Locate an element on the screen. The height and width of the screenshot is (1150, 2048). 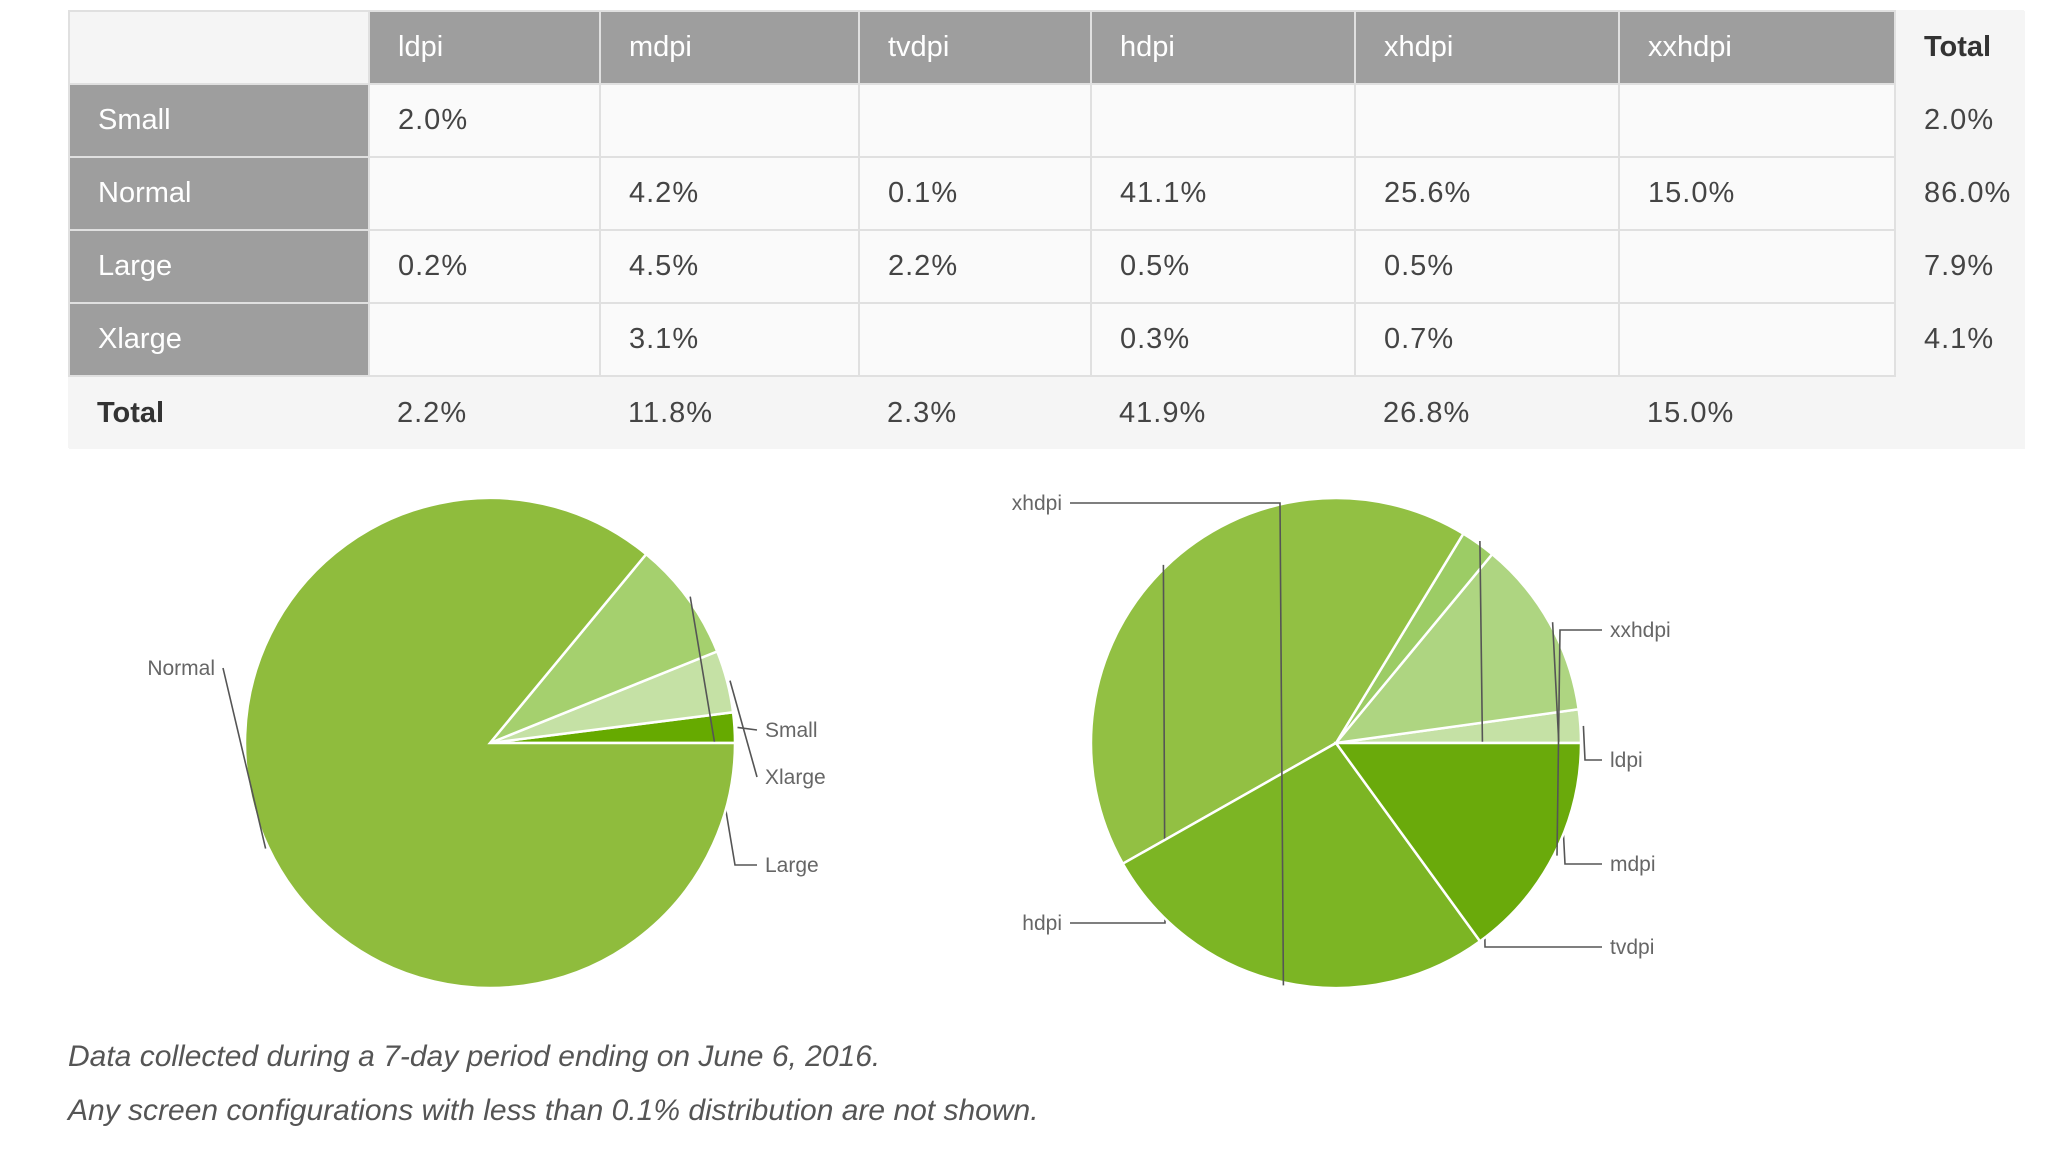
column-total-cell: 15.0% is located at coordinates (1757, 412).